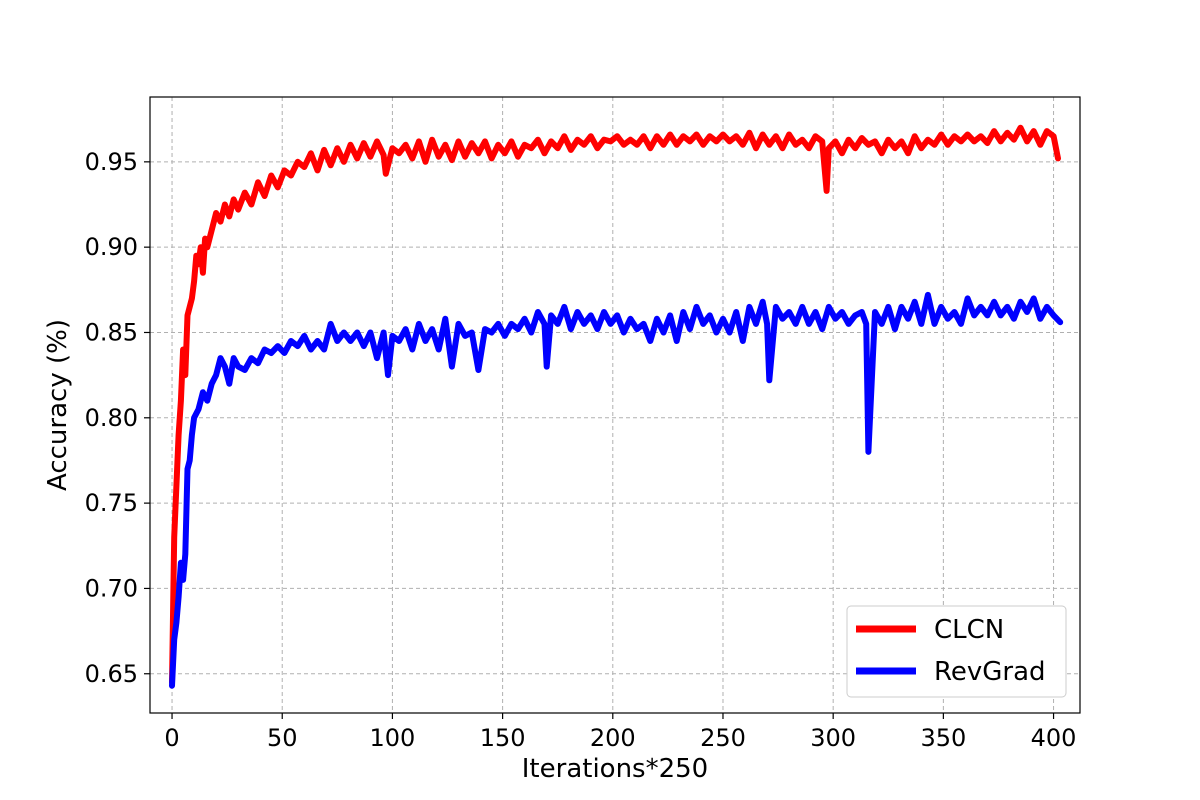 Image resolution: width=1200 pixels, height=800 pixels. What do you see at coordinates (943, 738) in the screenshot?
I see `x-tick-label: 350` at bounding box center [943, 738].